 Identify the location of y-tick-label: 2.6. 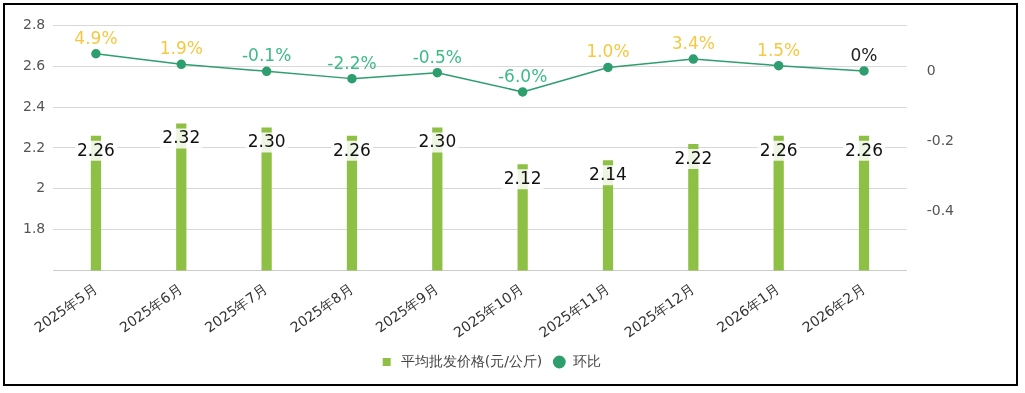
(34, 64).